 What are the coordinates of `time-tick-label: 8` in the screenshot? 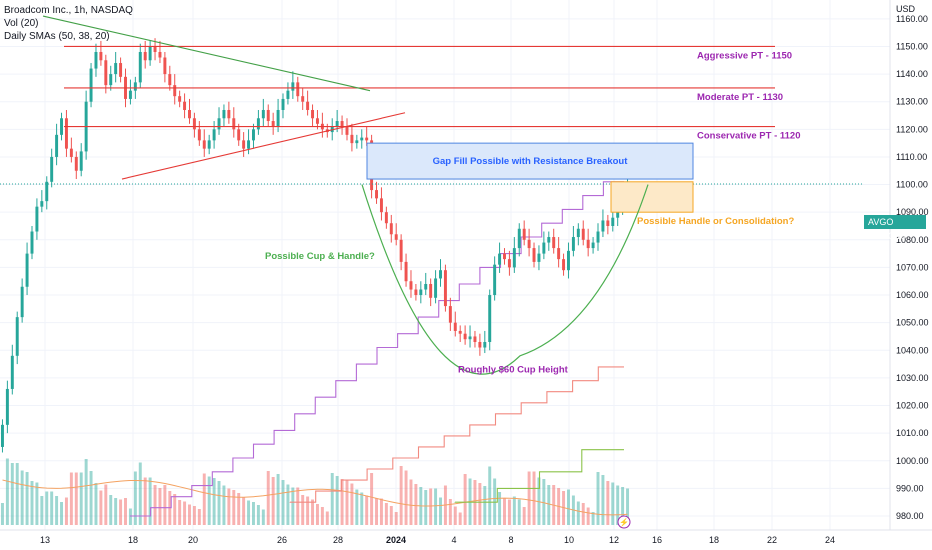 It's located at (510, 540).